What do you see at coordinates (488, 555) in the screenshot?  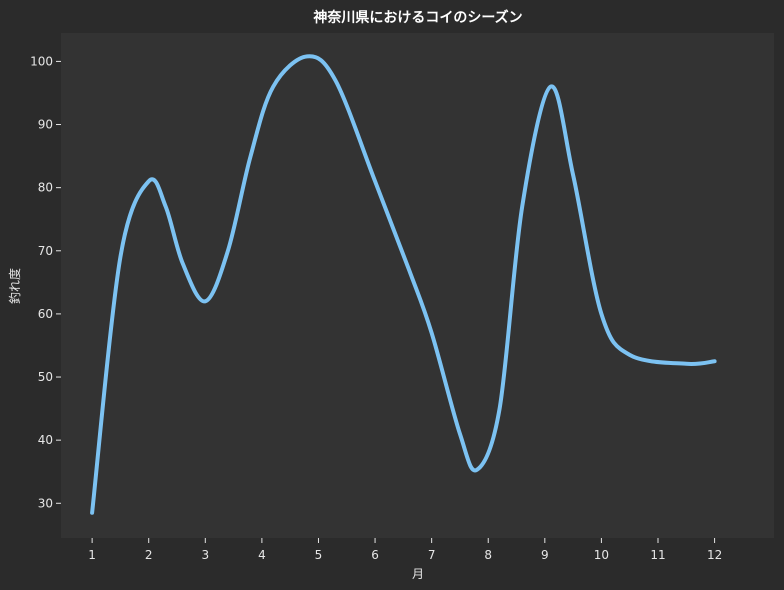 I see `x-tick-label: 8` at bounding box center [488, 555].